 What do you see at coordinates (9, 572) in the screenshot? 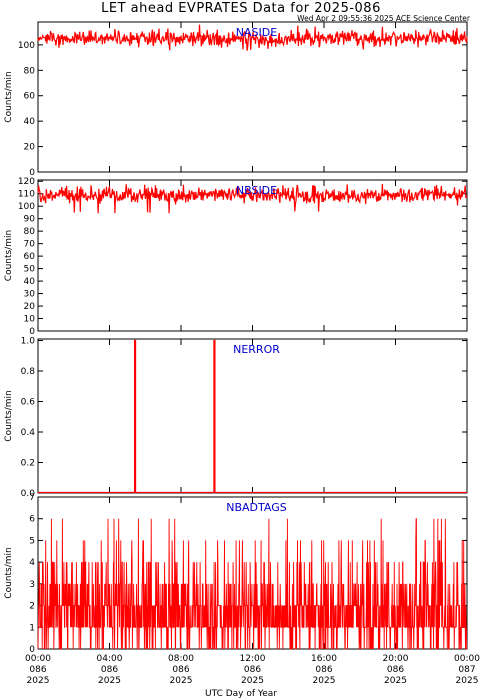
I see `nbadtags-ylabel: Counts/min` at bounding box center [9, 572].